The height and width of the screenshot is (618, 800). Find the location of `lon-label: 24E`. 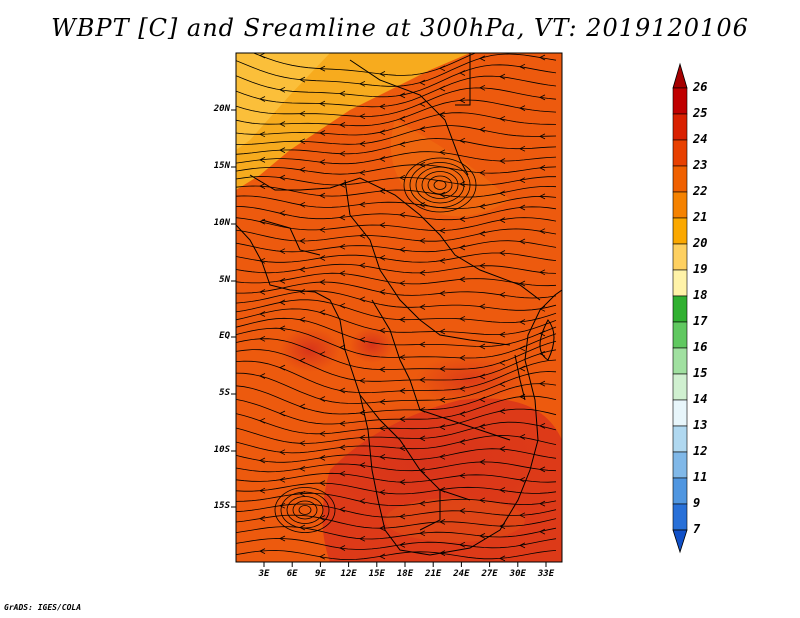

lon-label: 24E is located at coordinates (461, 574).